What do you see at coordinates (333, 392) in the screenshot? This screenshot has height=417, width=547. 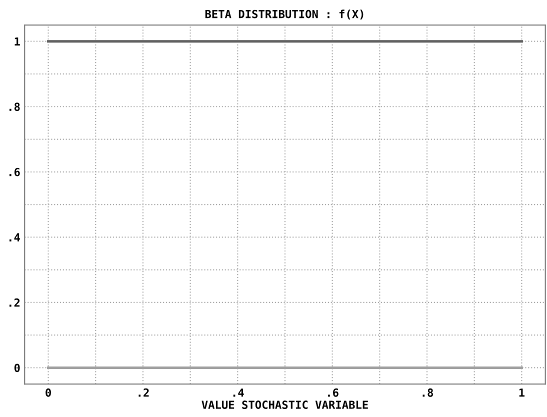 I see `x-tick-label: .6` at bounding box center [333, 392].